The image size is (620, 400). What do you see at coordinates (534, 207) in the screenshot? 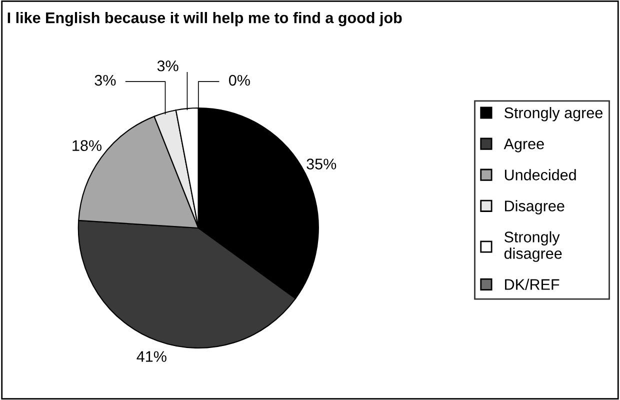
I see `legend-label: Disagree` at bounding box center [534, 207].